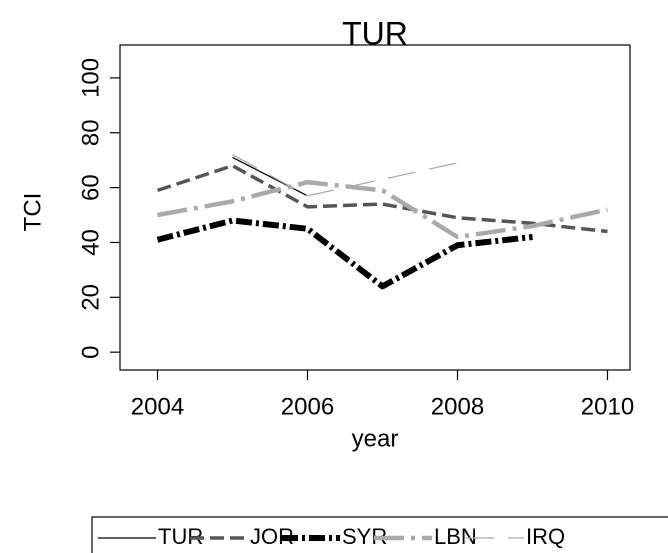 The height and width of the screenshot is (553, 668). What do you see at coordinates (157, 406) in the screenshot?
I see `x-tick-label: 2004` at bounding box center [157, 406].